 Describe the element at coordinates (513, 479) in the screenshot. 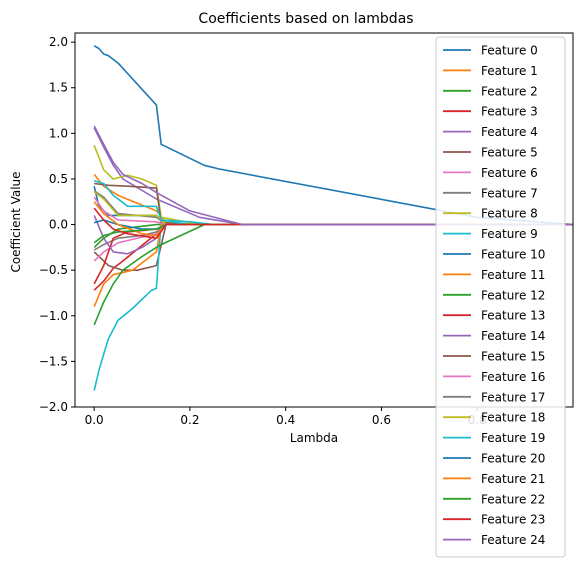

I see `legend-label: Feature 21` at that location.